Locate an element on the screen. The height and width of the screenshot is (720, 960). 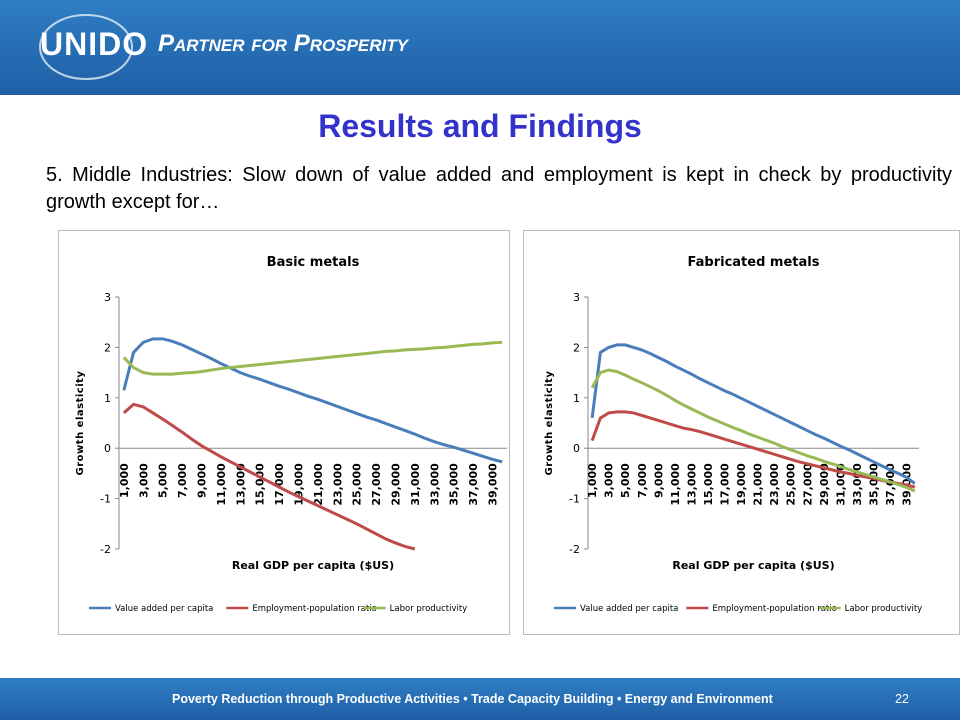
x-tick-label: 31,000 is located at coordinates (415, 484).